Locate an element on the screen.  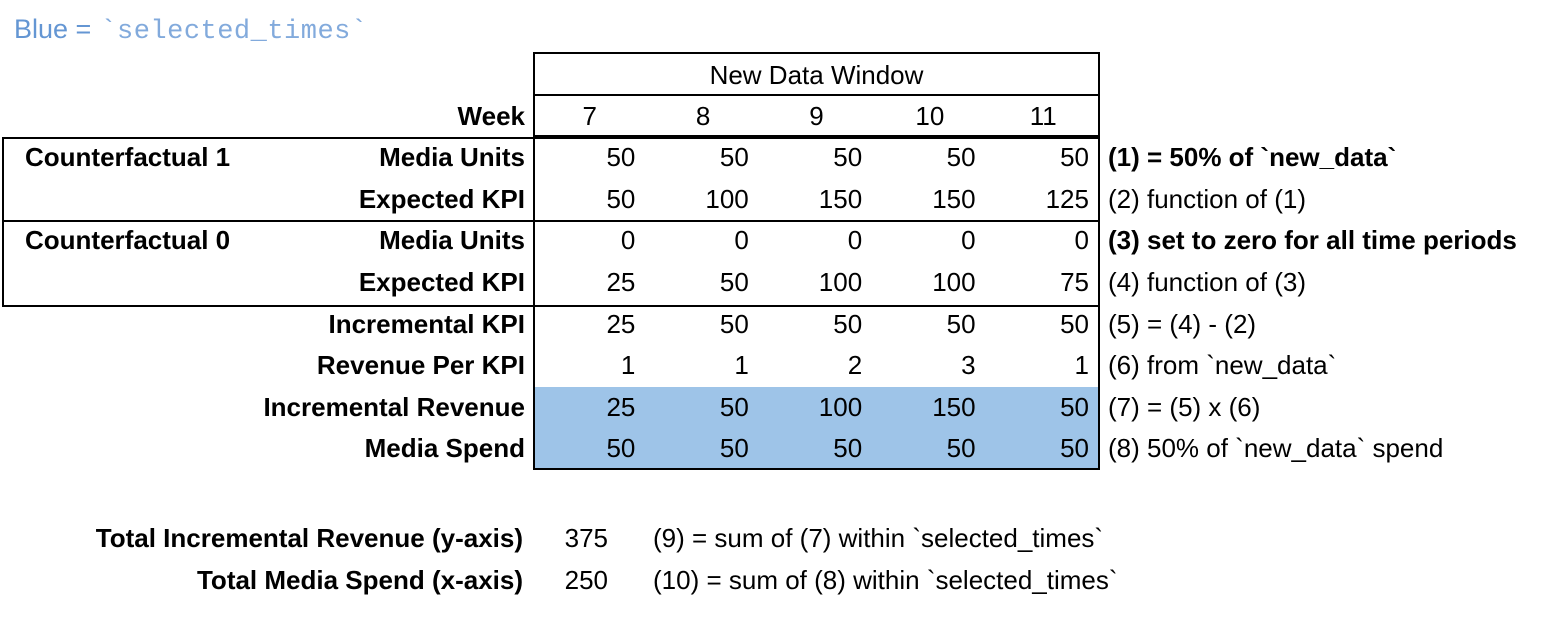
table-cell: 3 is located at coordinates (968, 365).